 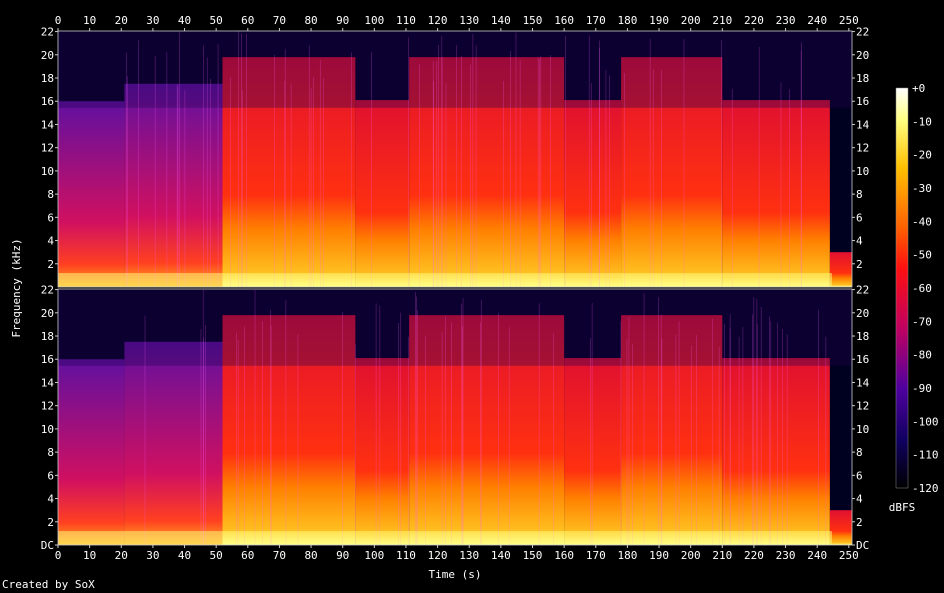 I want to click on x-tick-label: 240, so click(x=817, y=555).